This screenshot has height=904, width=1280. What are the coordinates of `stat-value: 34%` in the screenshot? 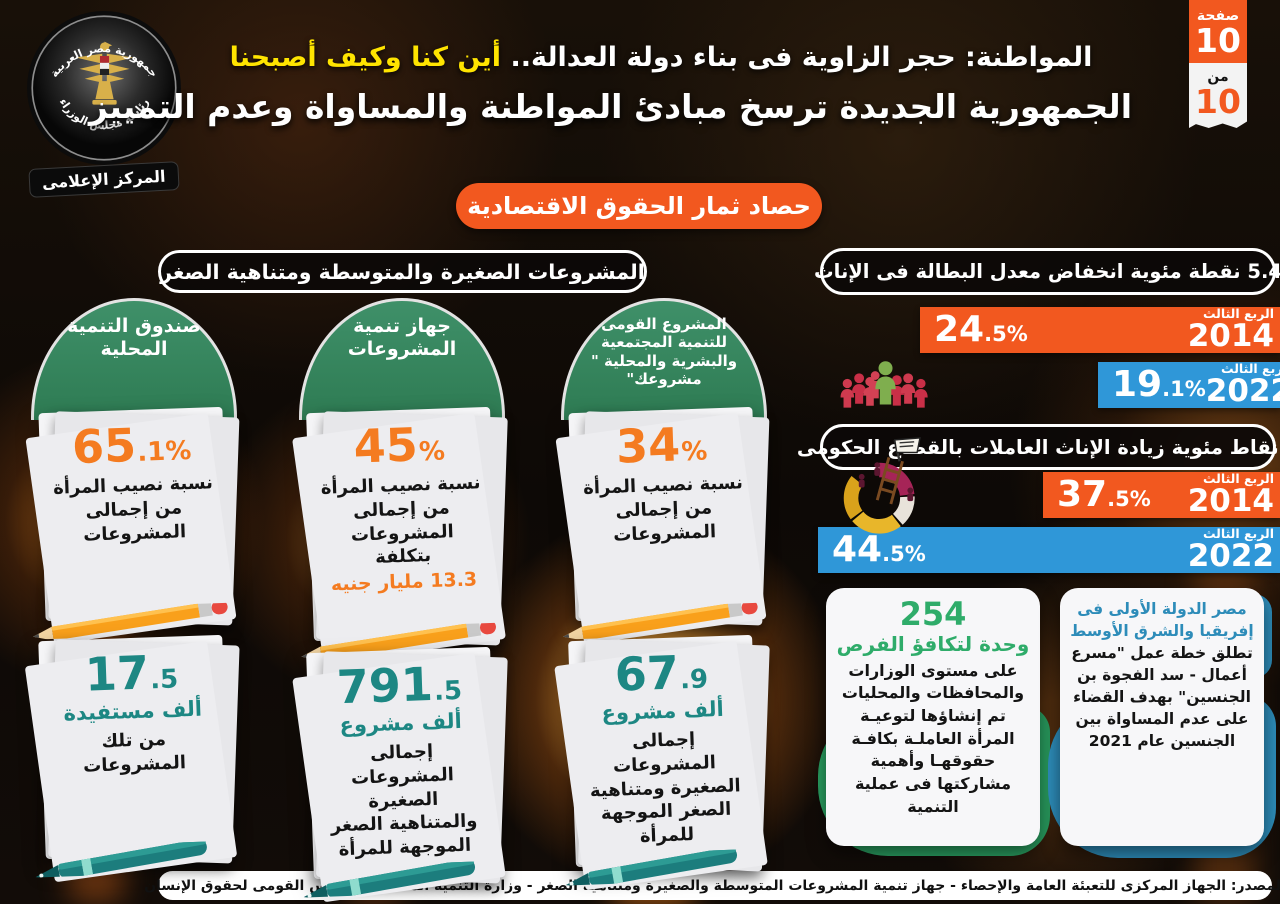 It's located at (661, 445).